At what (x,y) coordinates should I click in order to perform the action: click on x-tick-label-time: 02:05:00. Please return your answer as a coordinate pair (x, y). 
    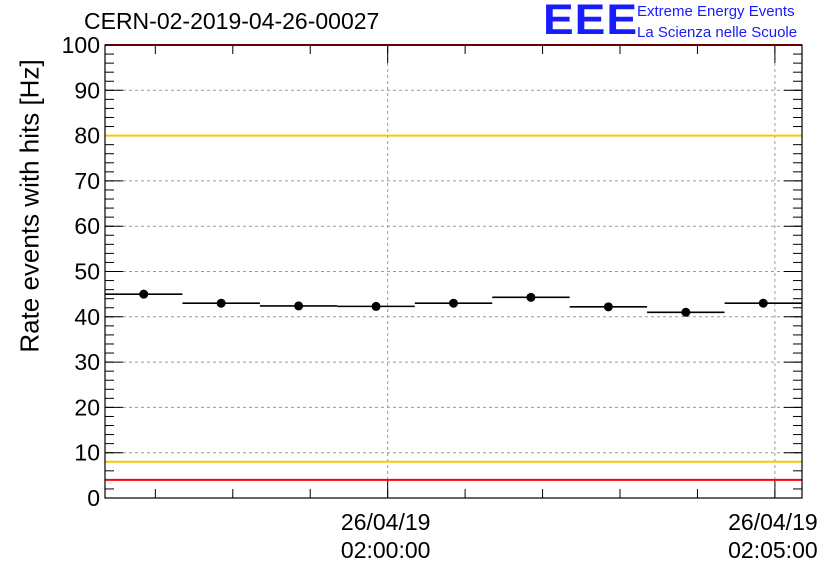
    Looking at the image, I should click on (773, 550).